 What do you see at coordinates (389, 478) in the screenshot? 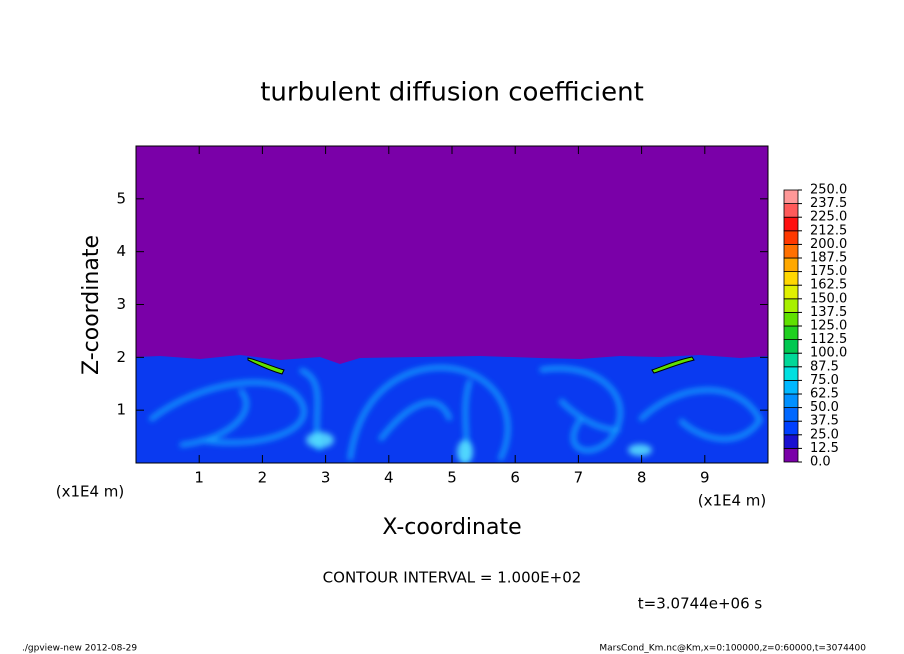
I see `x-tick-label: 4` at bounding box center [389, 478].